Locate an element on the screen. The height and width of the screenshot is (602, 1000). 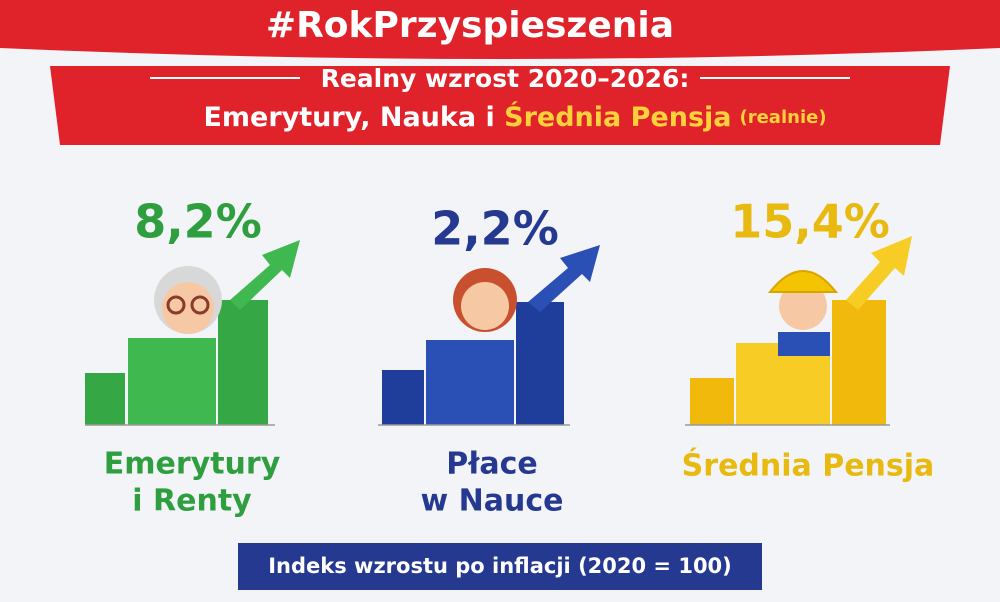
value: 15,4% is located at coordinates (810, 222).